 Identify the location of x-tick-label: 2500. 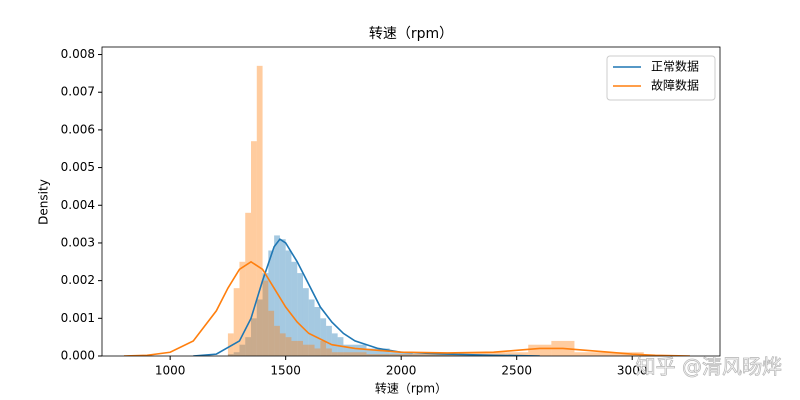
(516, 371).